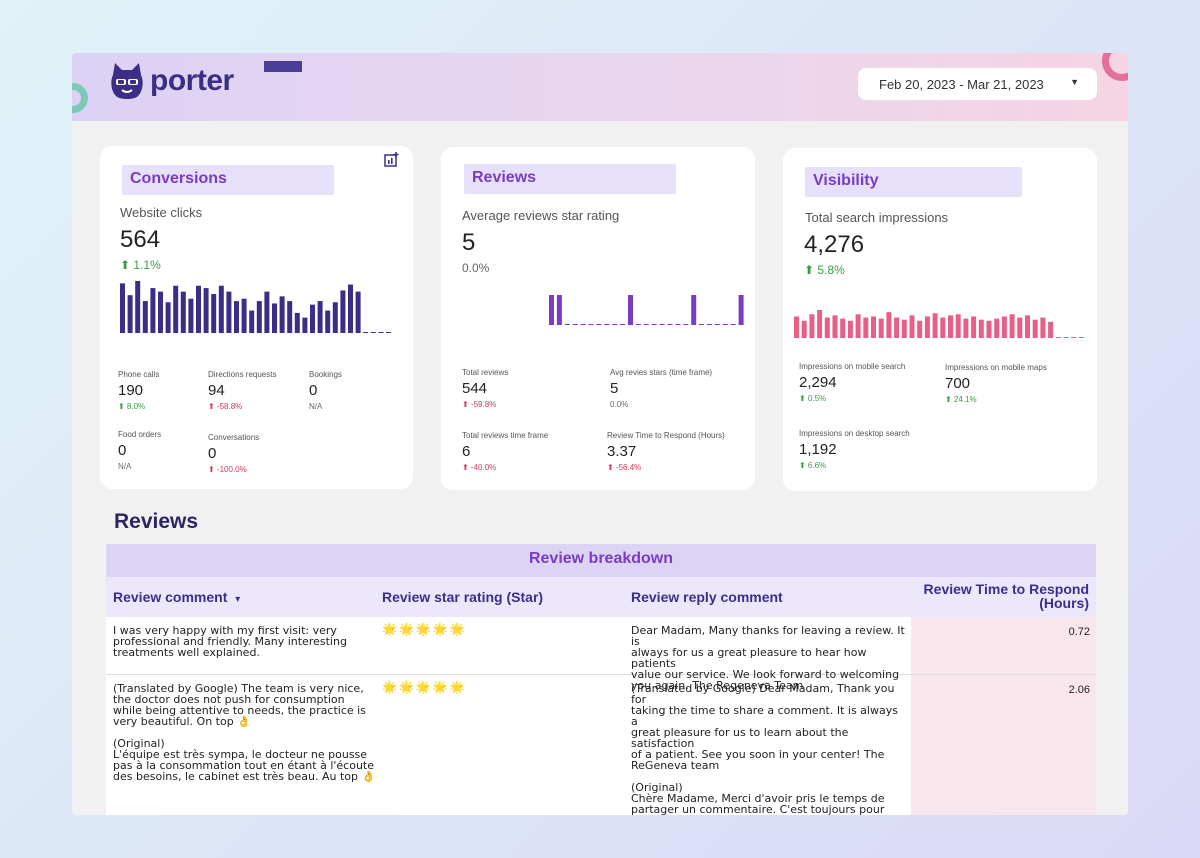 This screenshot has width=1200, height=858. I want to click on stat-conversations: Conversations 0 ⬆ -100.0%, so click(233, 453).